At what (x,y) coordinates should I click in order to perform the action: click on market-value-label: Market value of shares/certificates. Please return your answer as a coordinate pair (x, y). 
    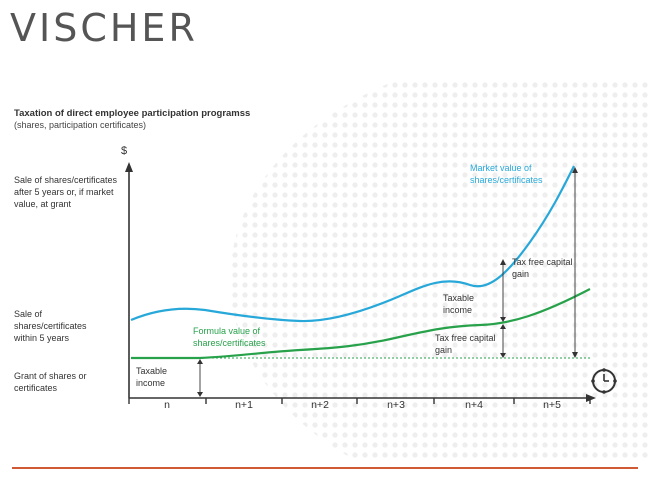
    Looking at the image, I should click on (506, 174).